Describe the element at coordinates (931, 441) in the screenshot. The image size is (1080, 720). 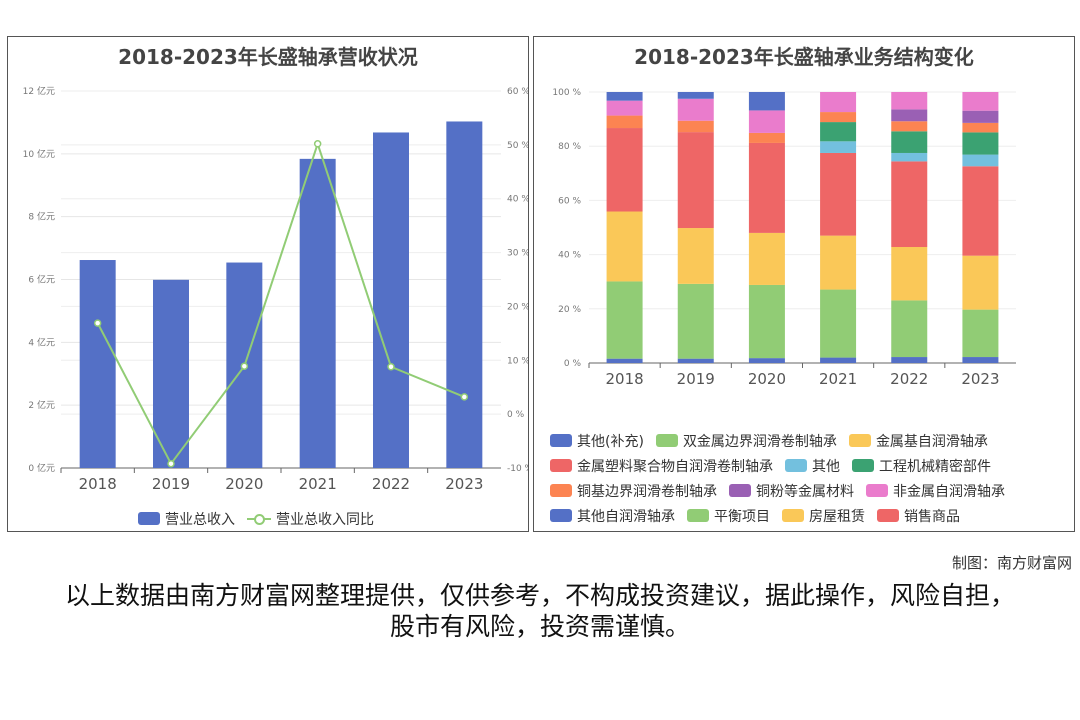
I see `legend-label: 金属基自润滑轴承` at that location.